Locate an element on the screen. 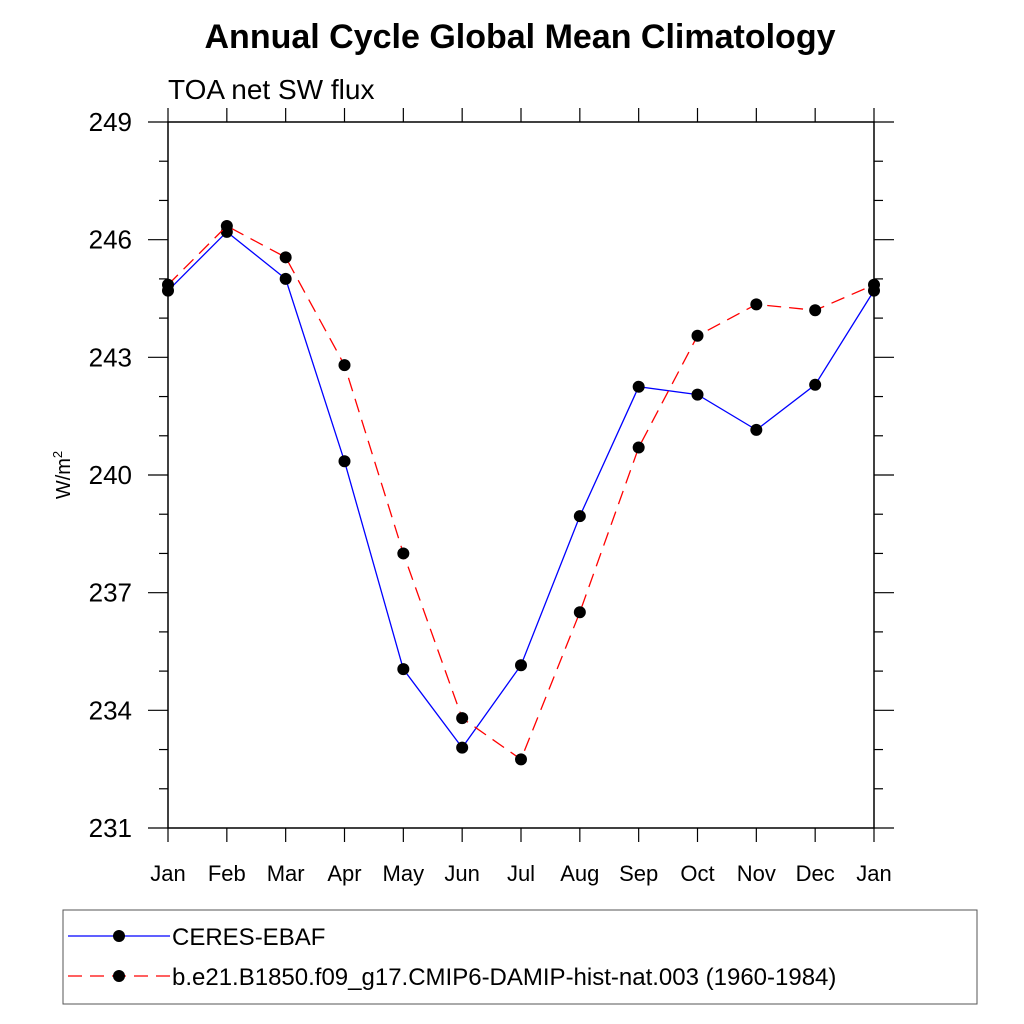 This screenshot has width=1024, height=1024. x-tick-label: Dec is located at coordinates (815, 873).